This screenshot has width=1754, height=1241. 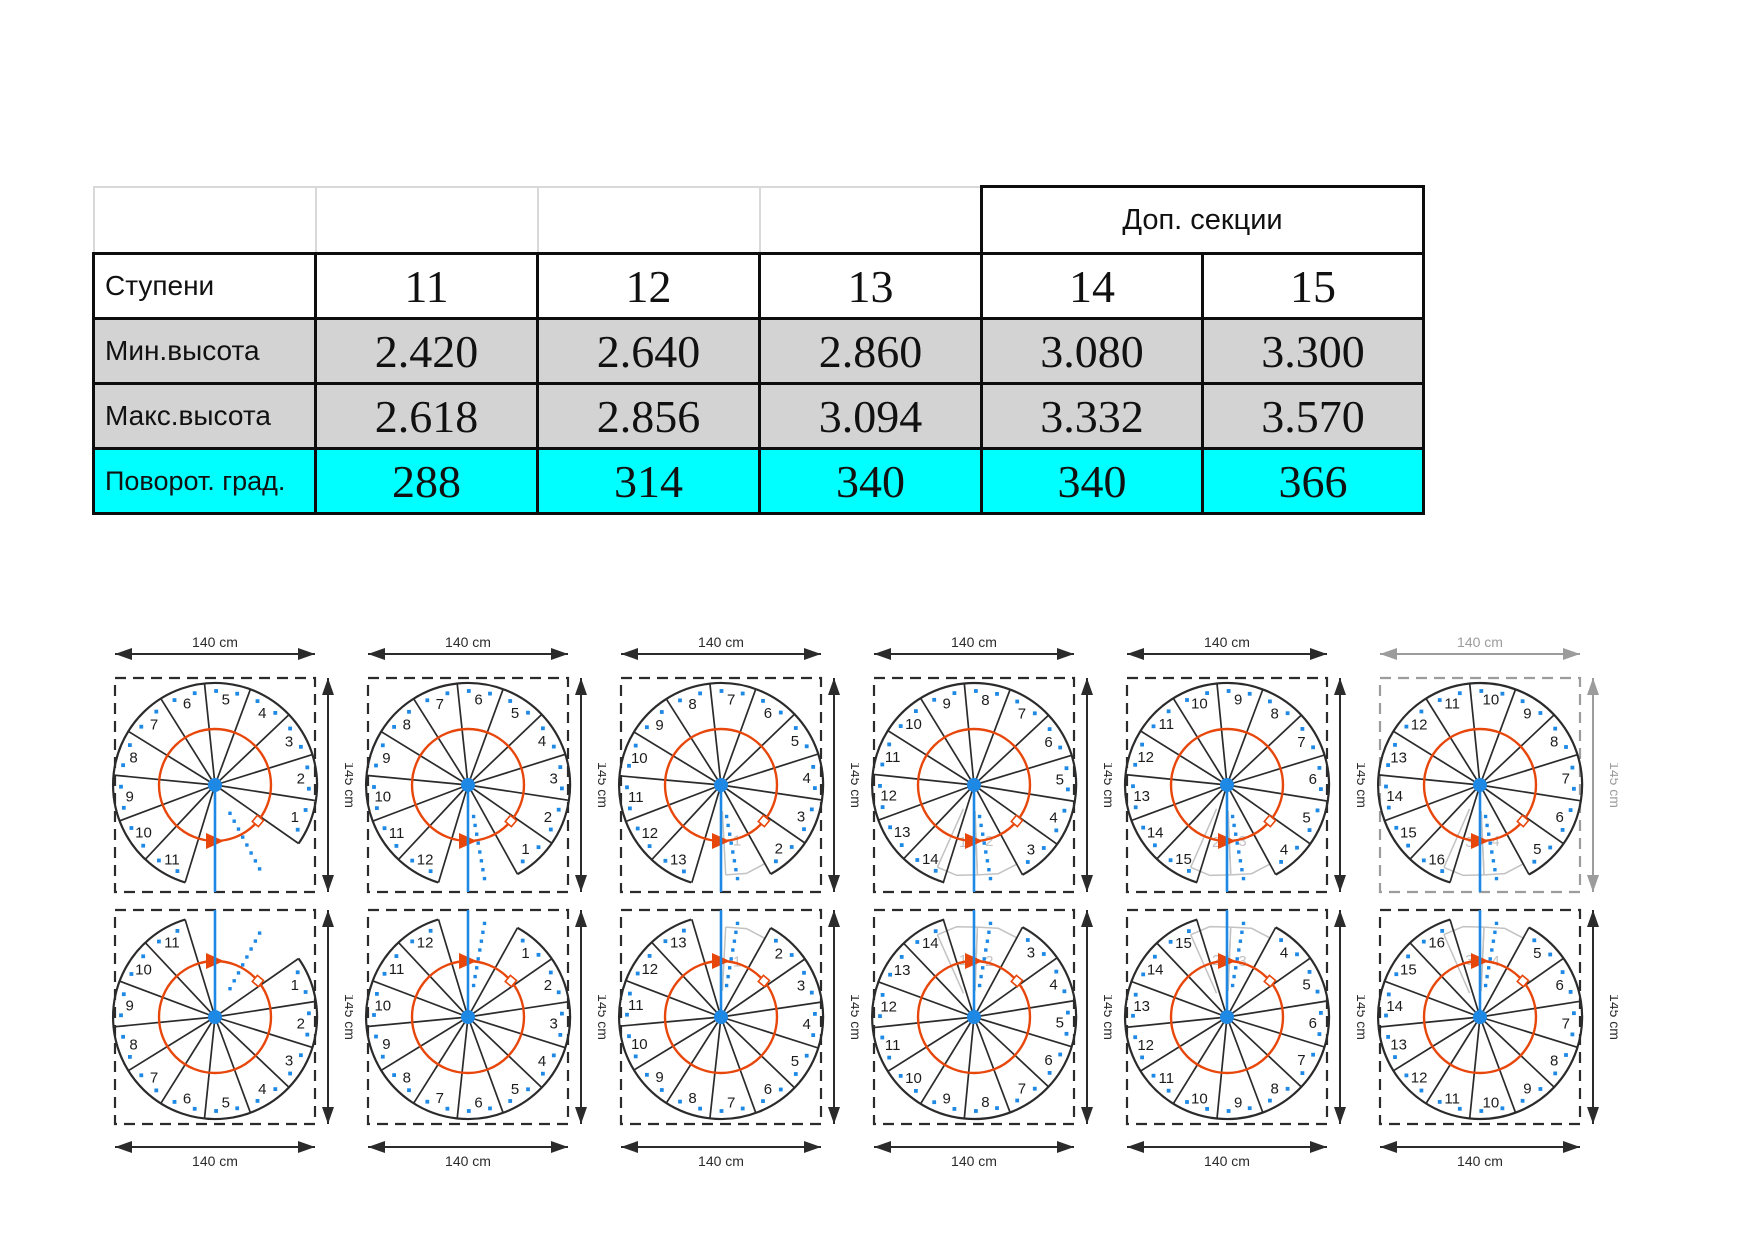 I want to click on svg-text: 7, so click(x=440, y=704).